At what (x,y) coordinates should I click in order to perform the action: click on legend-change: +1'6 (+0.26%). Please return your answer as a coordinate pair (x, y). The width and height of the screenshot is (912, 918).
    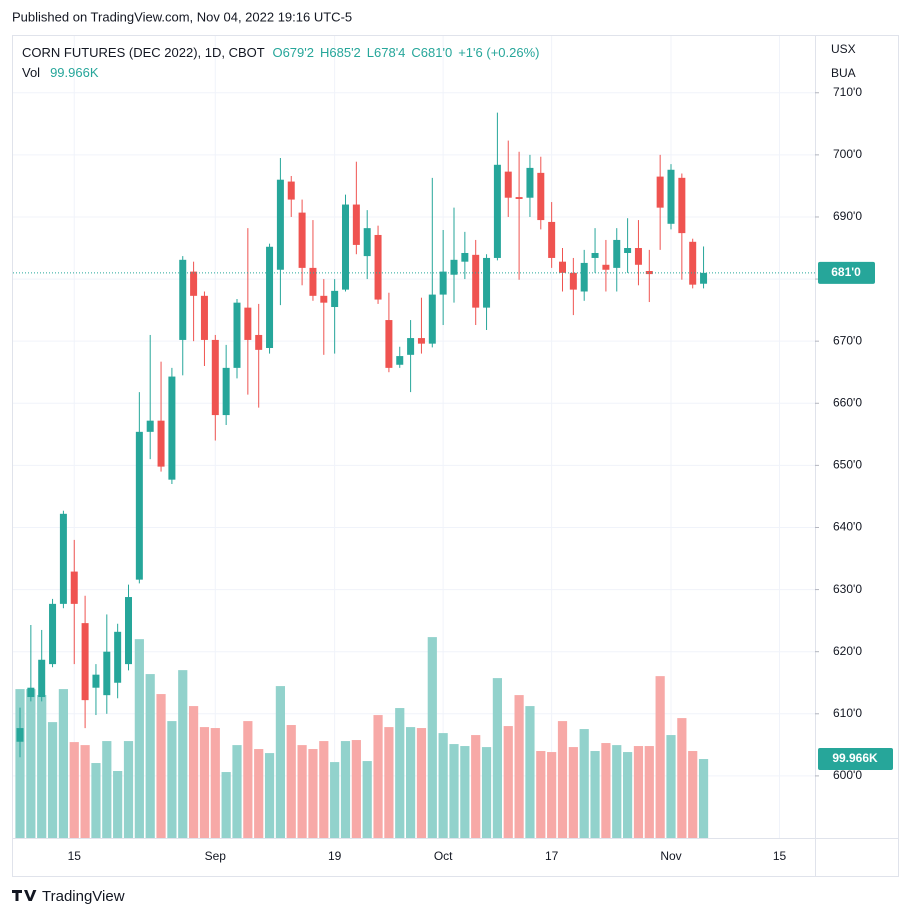
    Looking at the image, I should click on (498, 52).